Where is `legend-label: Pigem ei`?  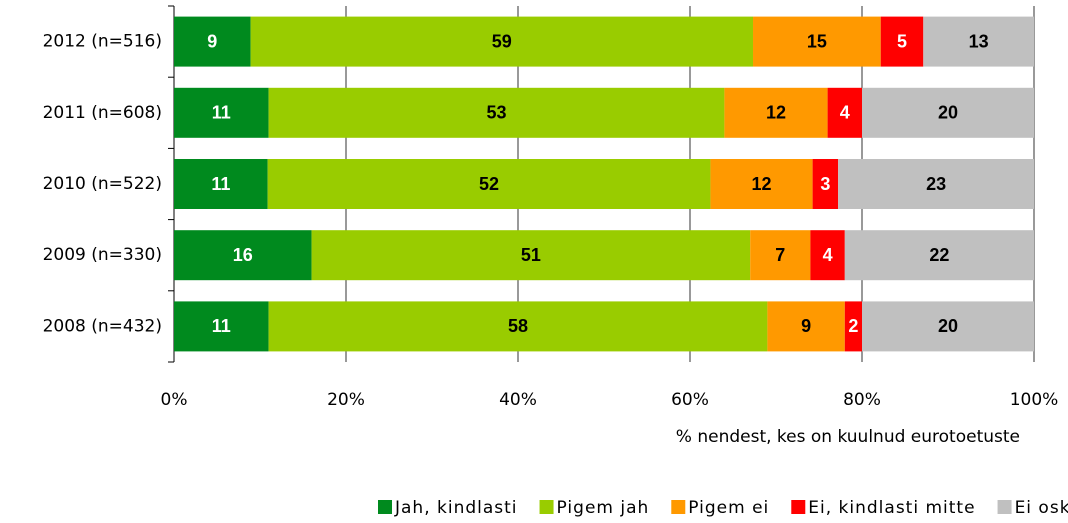 legend-label: Pigem ei is located at coordinates (728, 508).